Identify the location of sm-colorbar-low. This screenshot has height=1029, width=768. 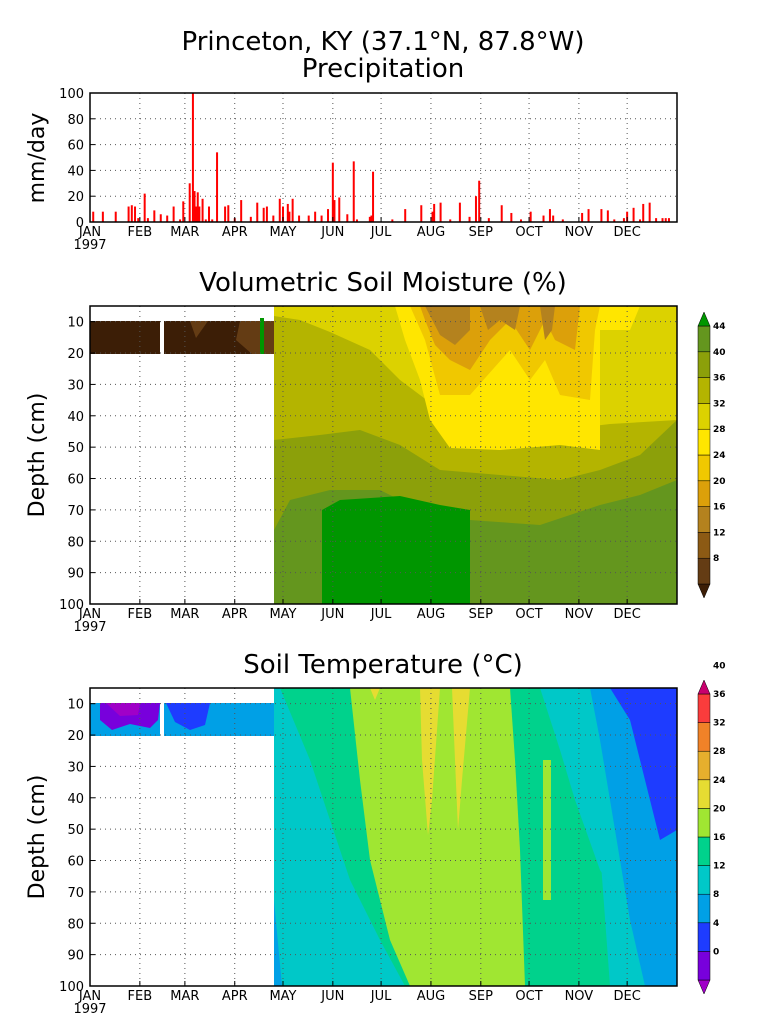
(704, 591).